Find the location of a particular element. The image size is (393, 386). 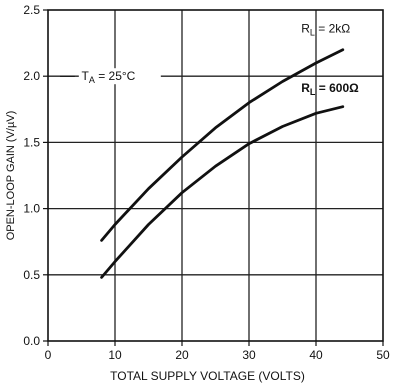

y-tick-label: 2.0 is located at coordinates (31, 76).